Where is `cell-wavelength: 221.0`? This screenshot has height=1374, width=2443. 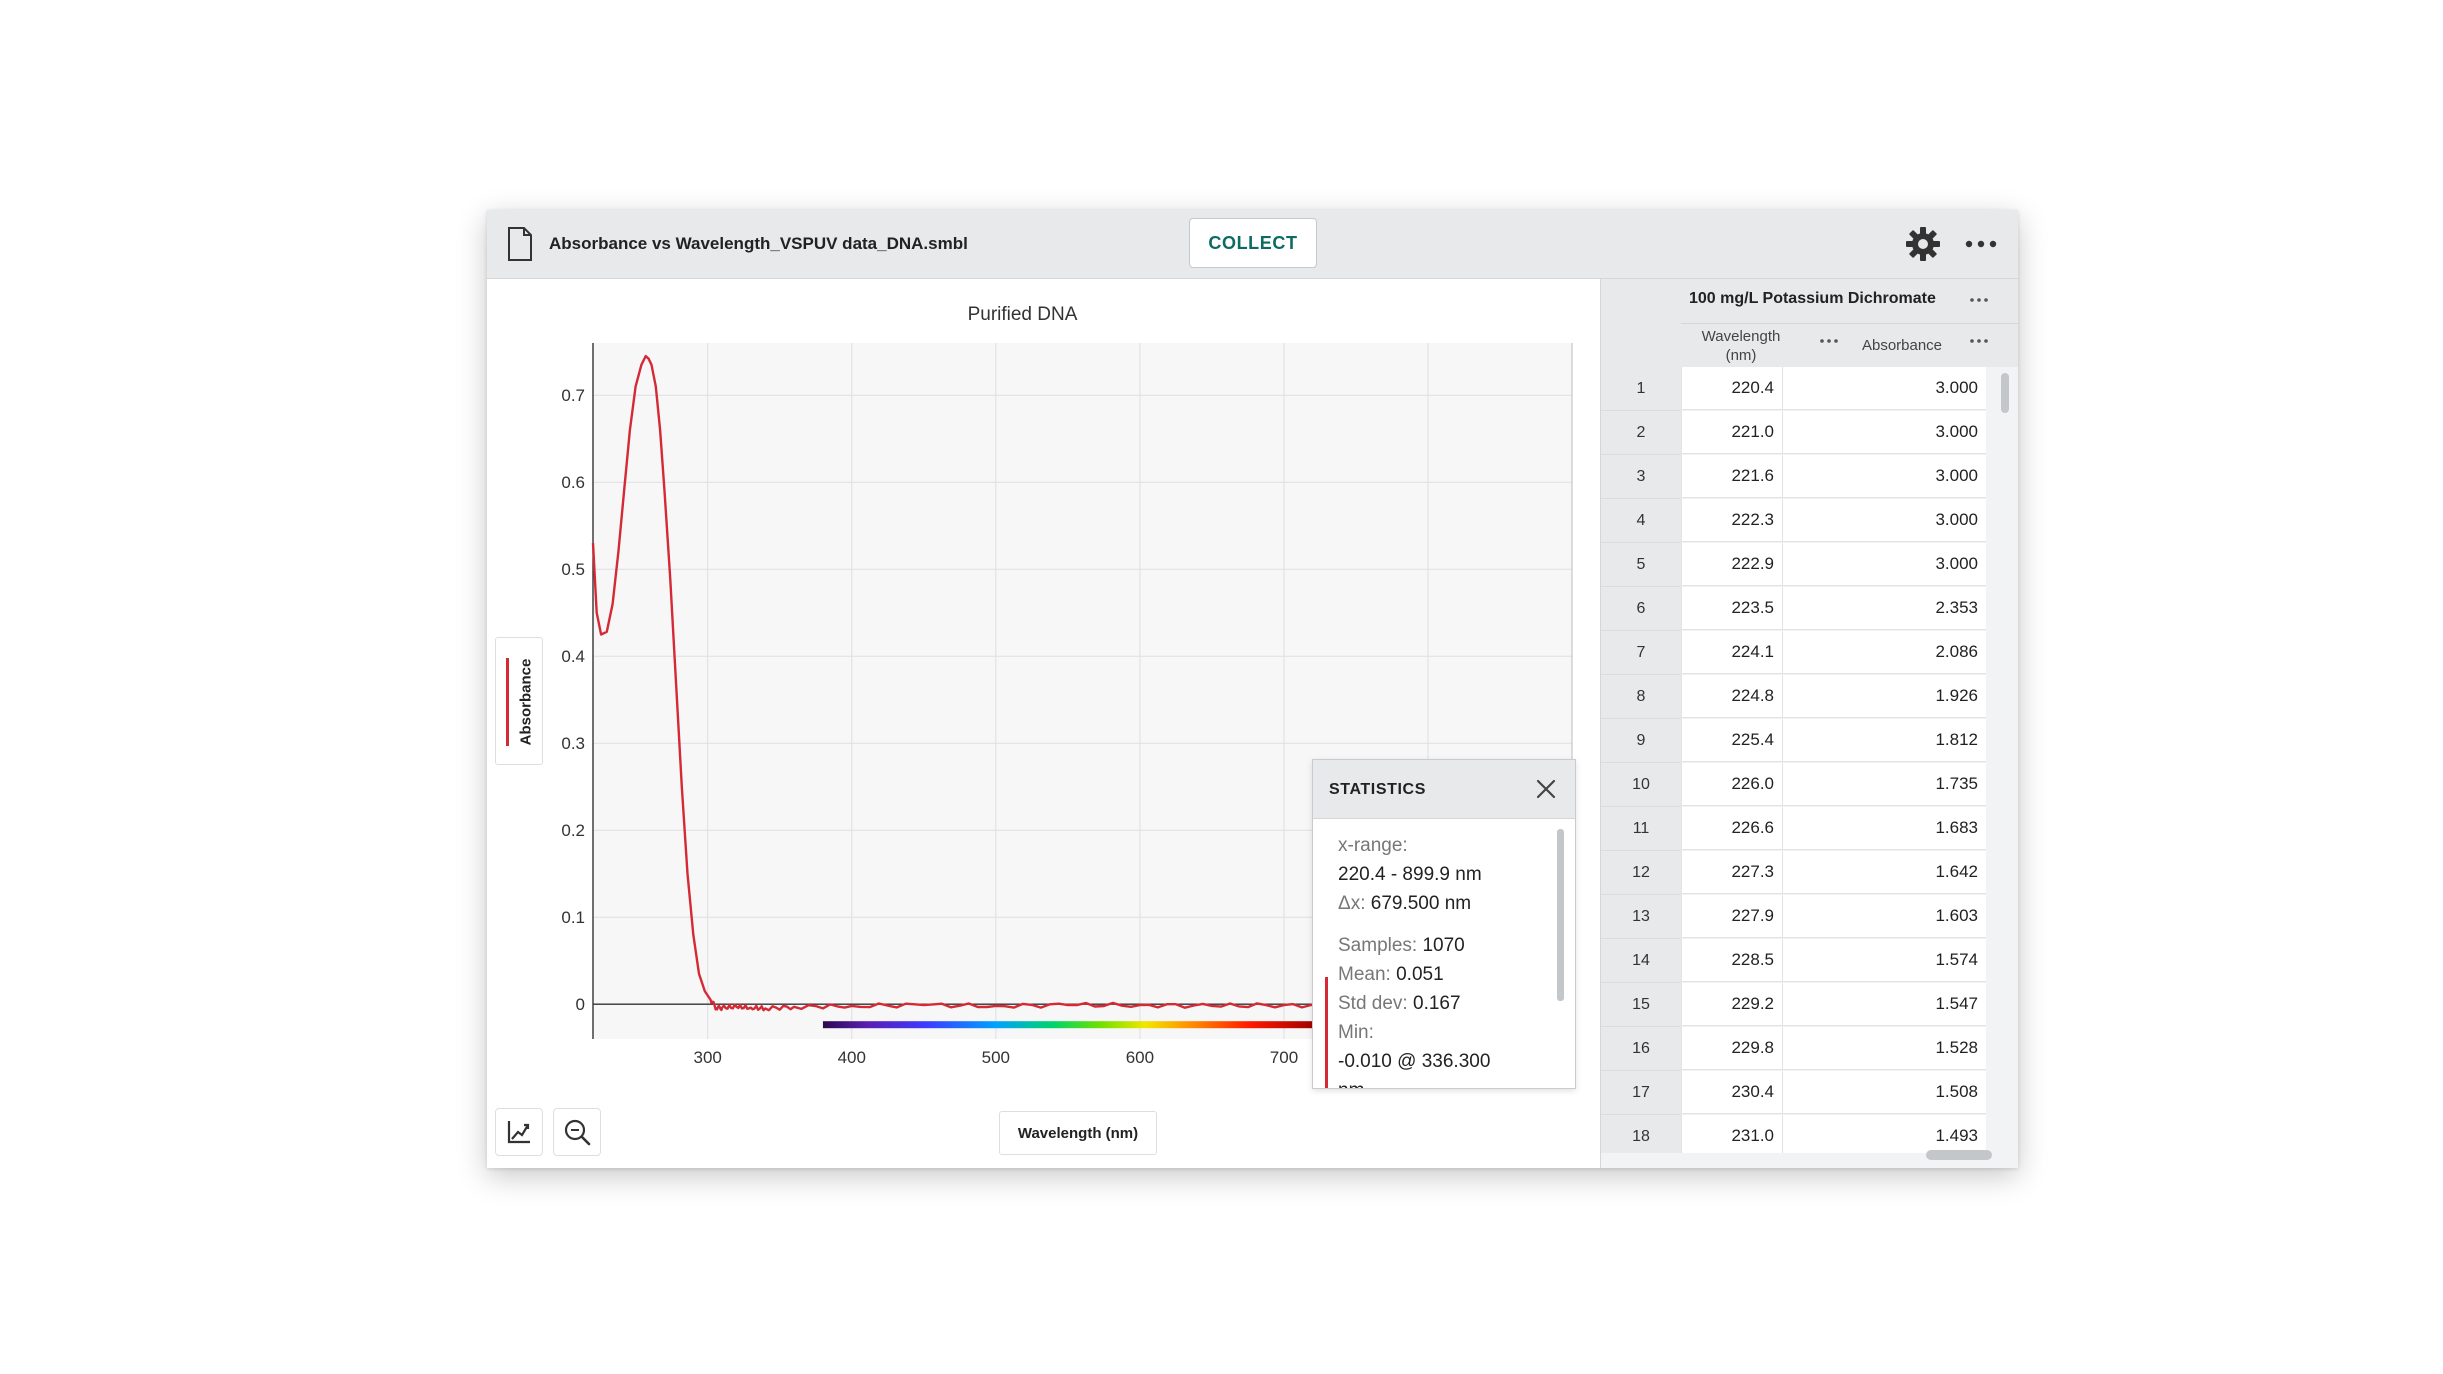
cell-wavelength: 221.0 is located at coordinates (1731, 432).